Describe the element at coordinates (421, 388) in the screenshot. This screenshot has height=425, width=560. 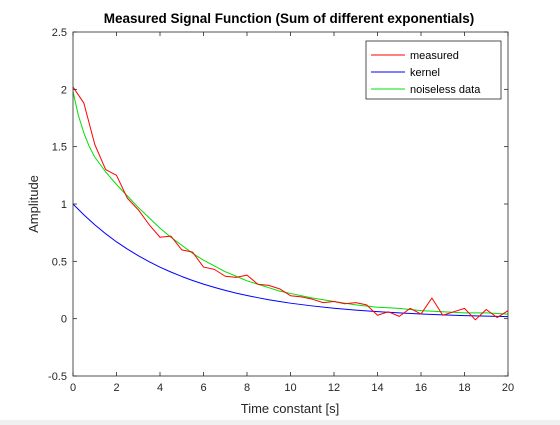
I see `x-tick-label: 16` at that location.